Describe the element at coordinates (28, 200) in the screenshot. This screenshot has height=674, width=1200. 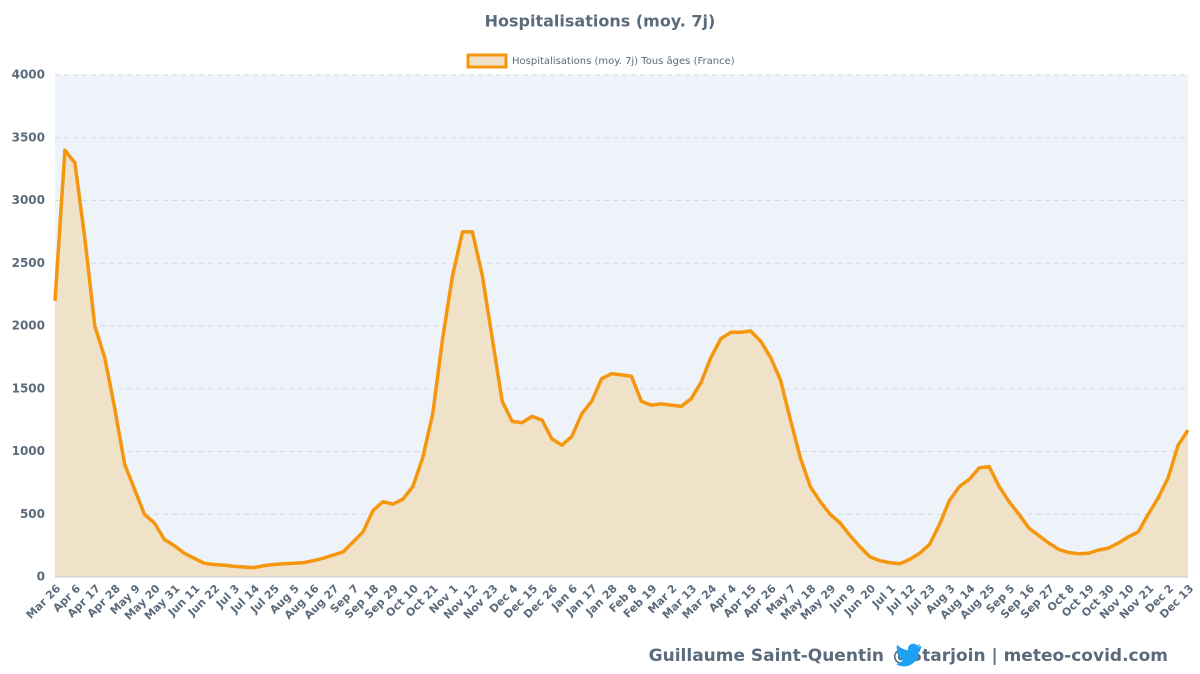
I see `y-tick-label: 3000` at that location.